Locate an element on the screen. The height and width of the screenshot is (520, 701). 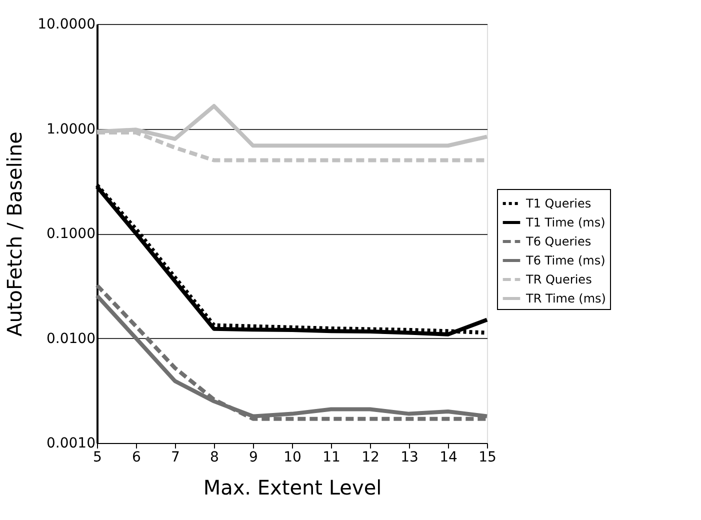
x-tick-label: 15 is located at coordinates (487, 458).